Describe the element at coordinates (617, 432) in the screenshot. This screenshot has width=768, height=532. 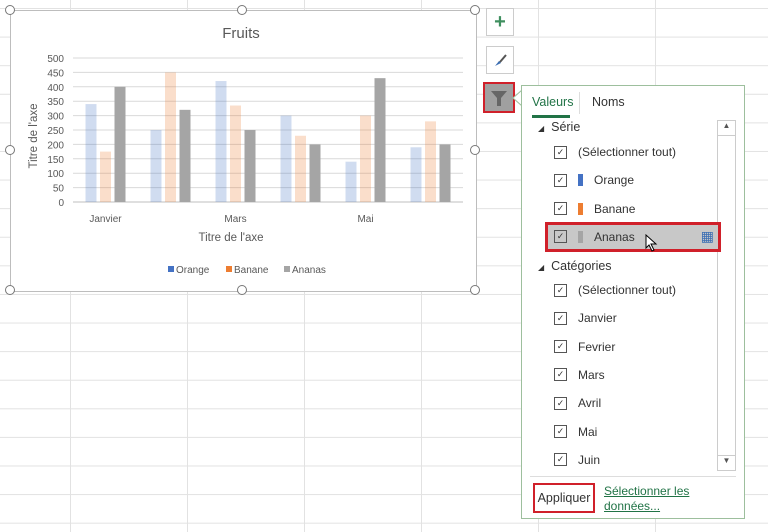
I see `filter-item: ✓ Mai` at that location.